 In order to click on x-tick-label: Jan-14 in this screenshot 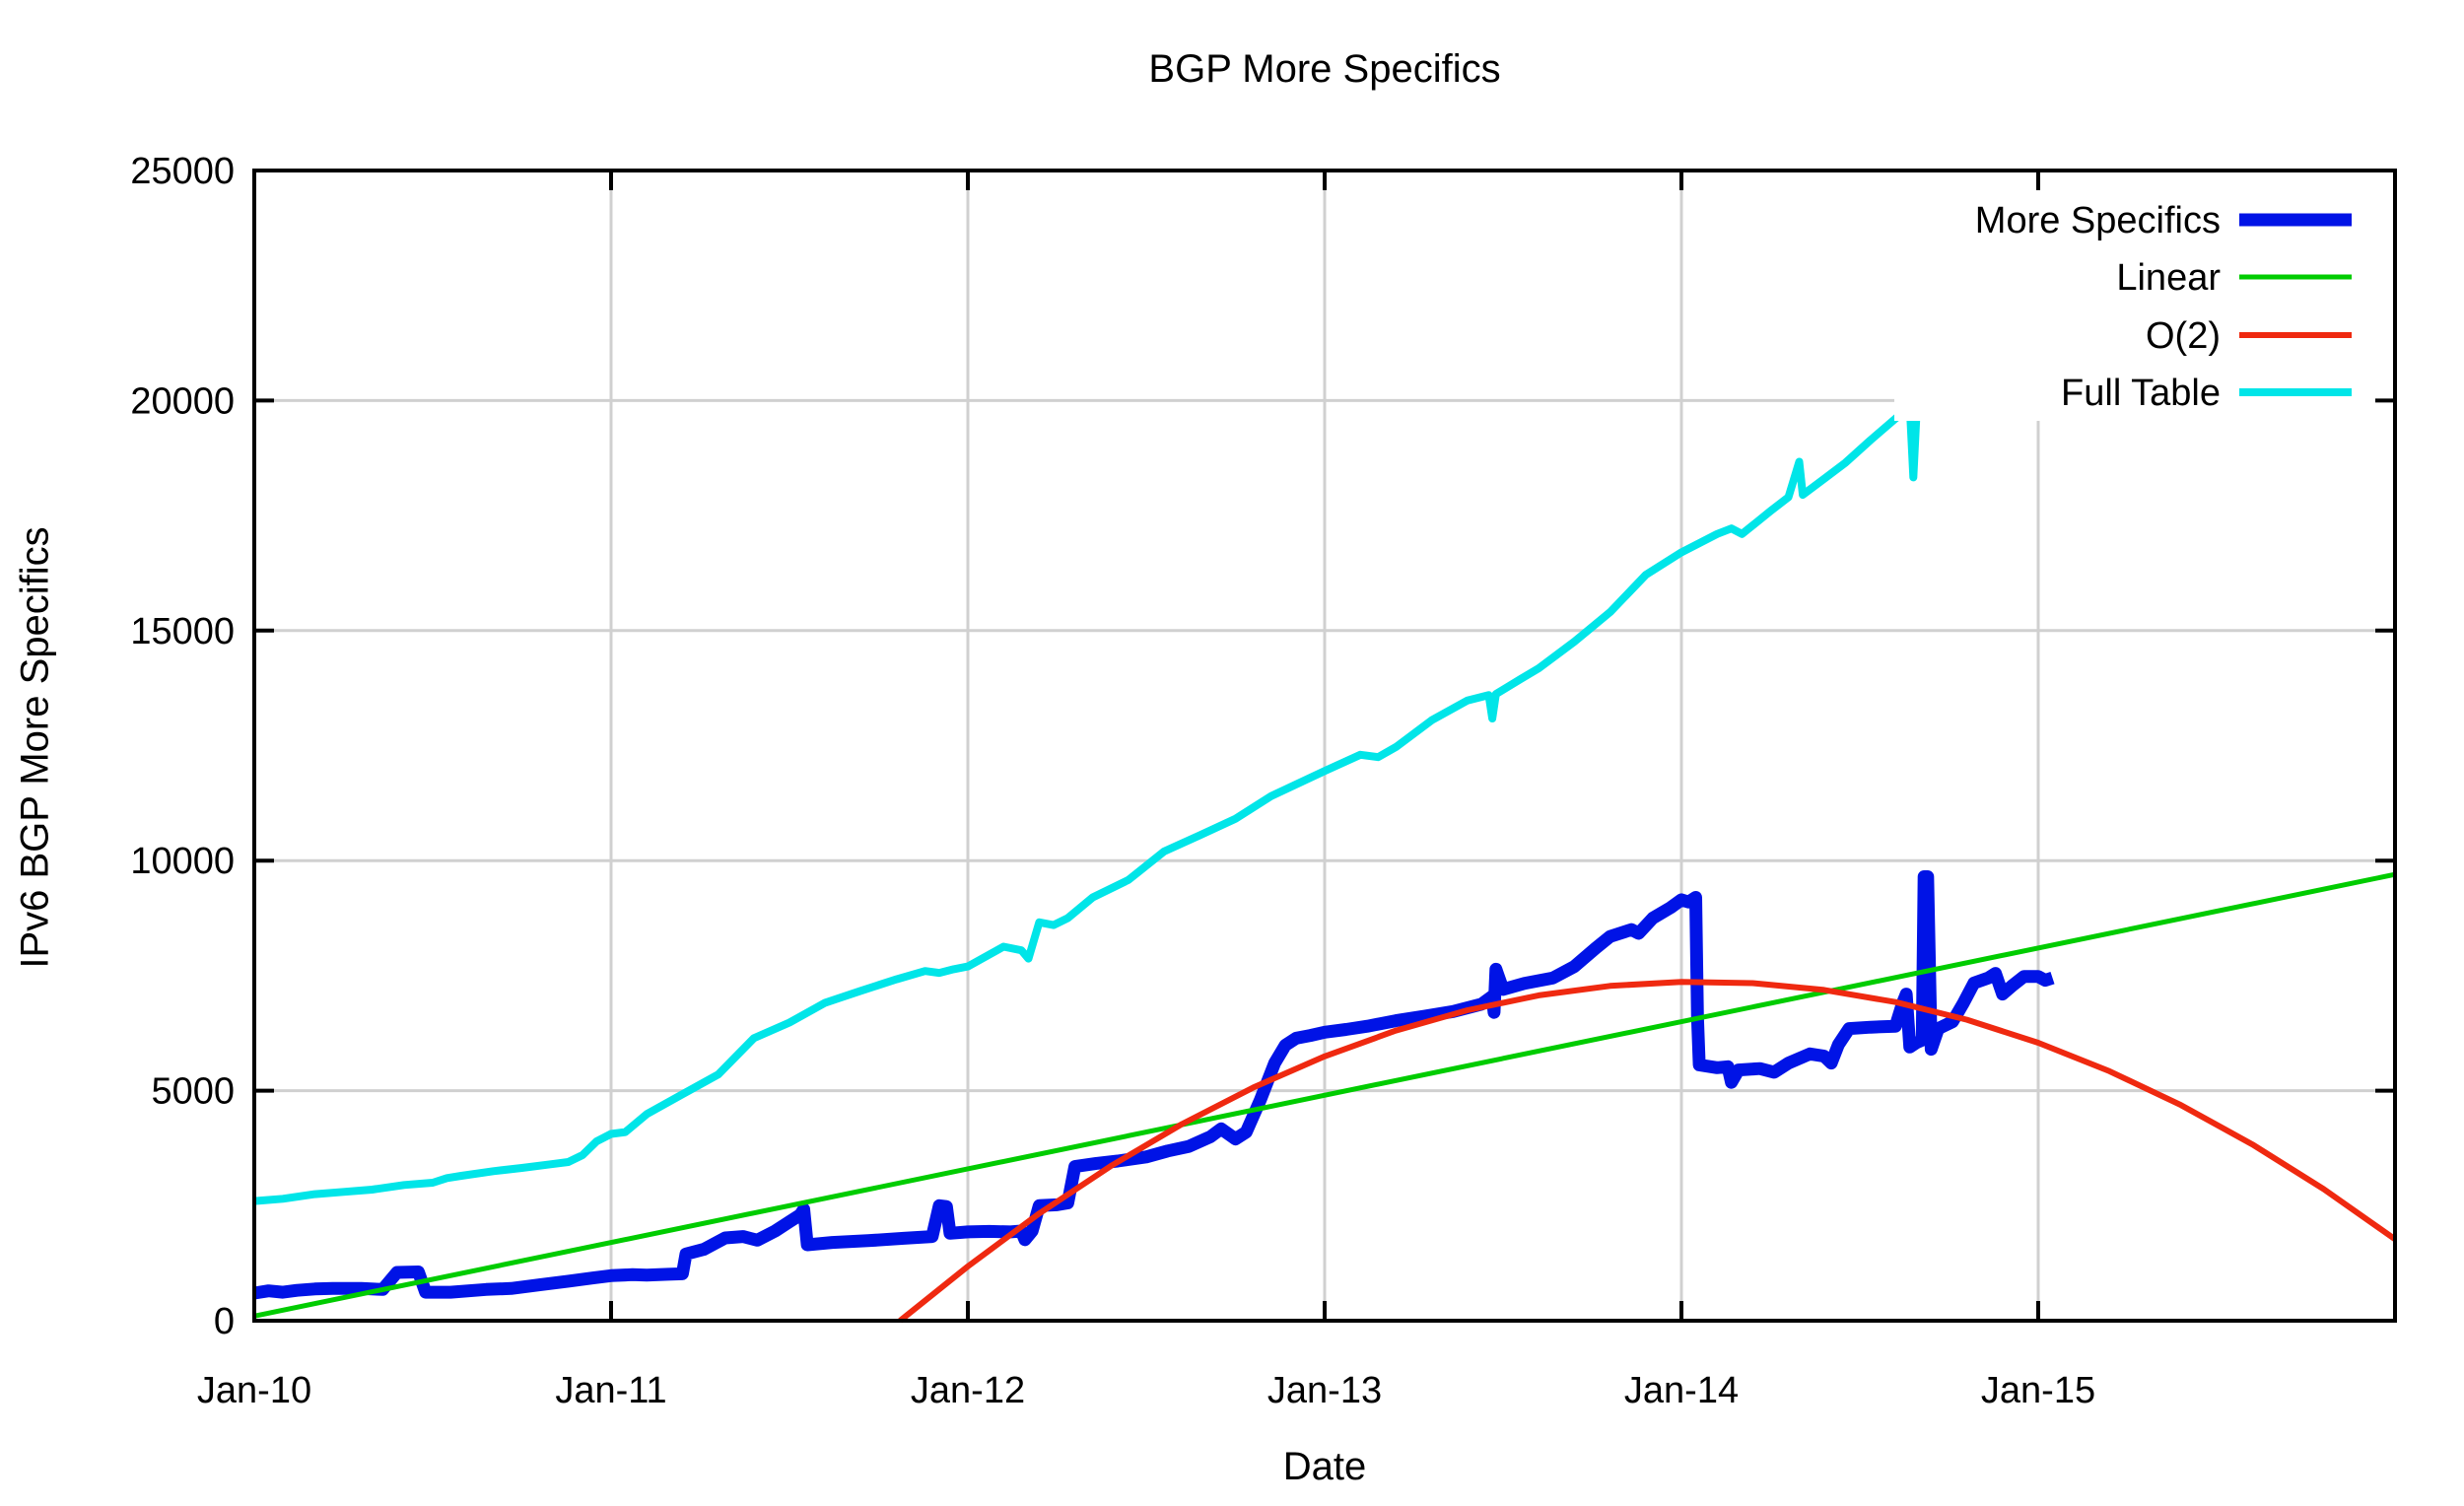, I will do `click(1681, 1390)`.